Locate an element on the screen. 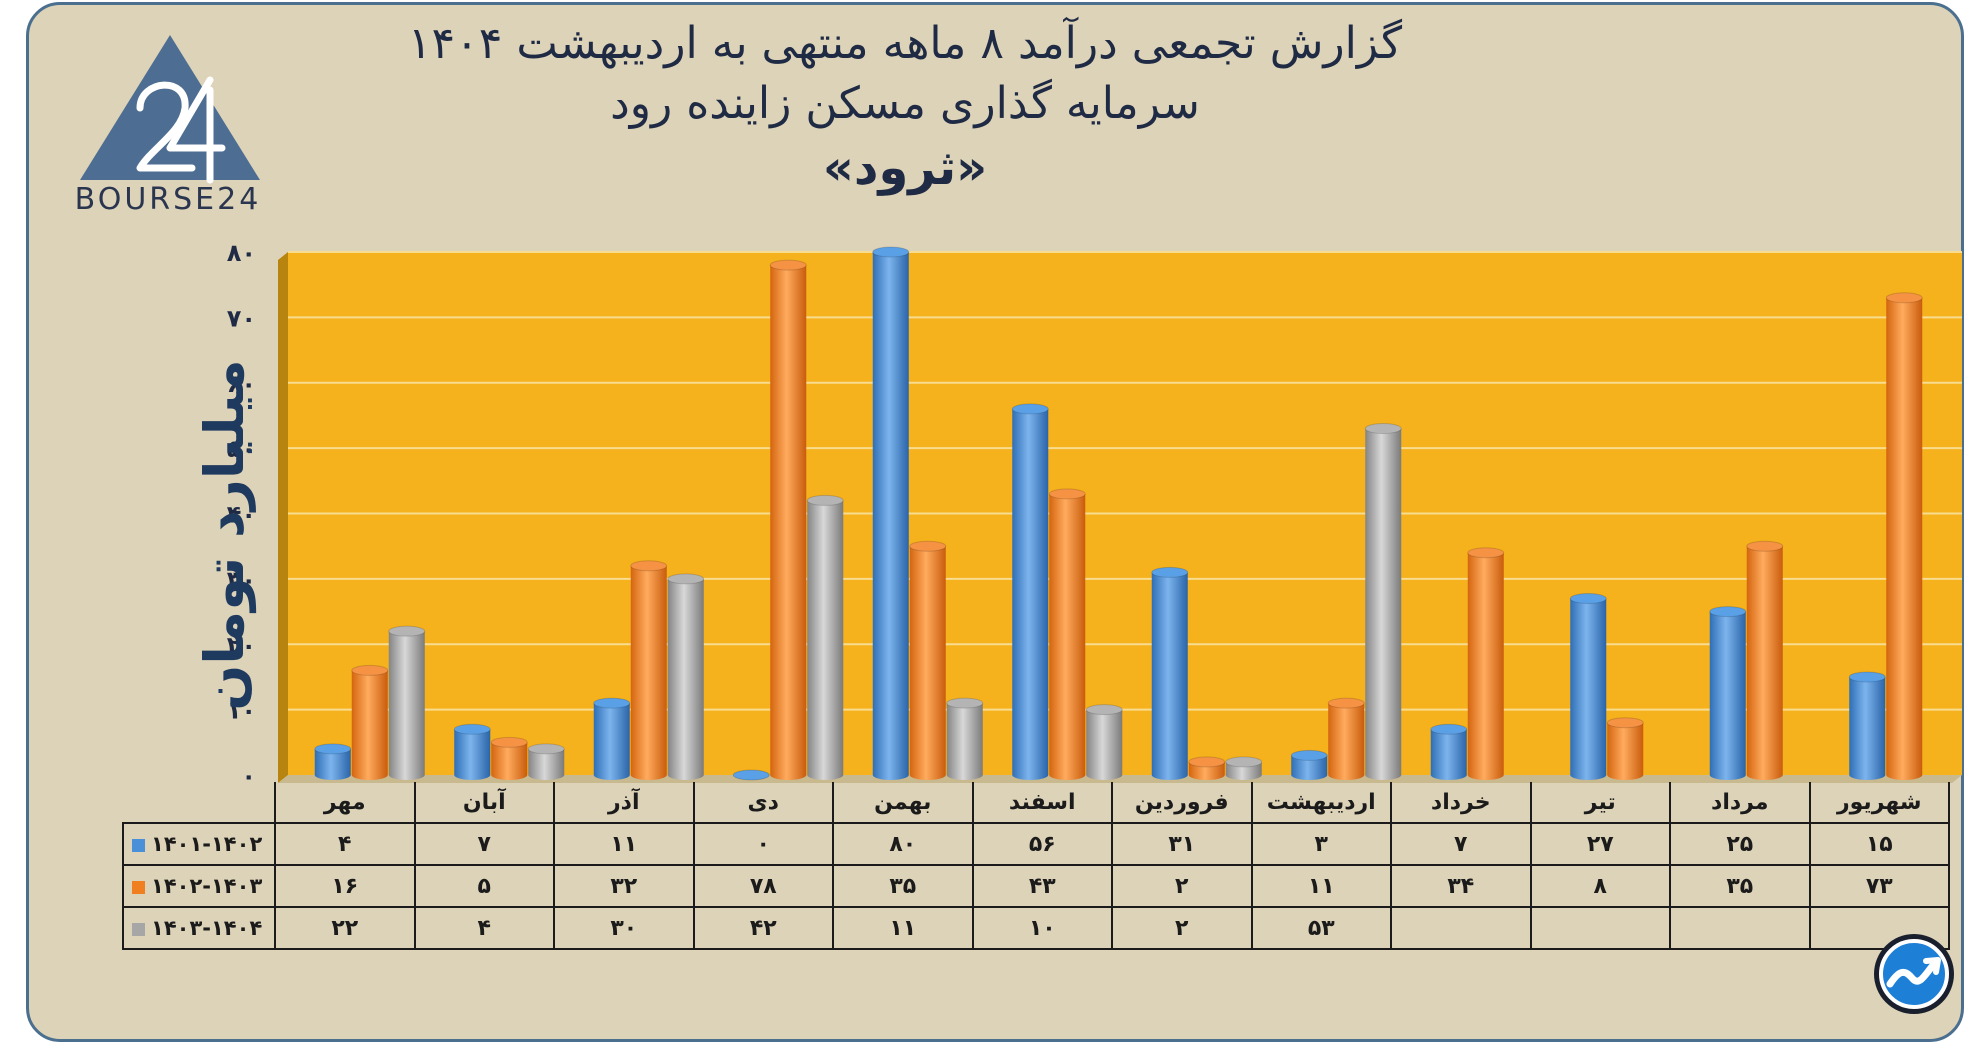 Image resolution: width=1986 pixels, height=1047 pixels. table-row: ۱۴۰۲-۱۴۰۳ ۱۶ ۵ ۳۲ ۷۸ ۳۵ ۴۳ ۲ ۱۱ ۳۴ ۸ ۳۵ ۷۳ is located at coordinates (1036, 886).